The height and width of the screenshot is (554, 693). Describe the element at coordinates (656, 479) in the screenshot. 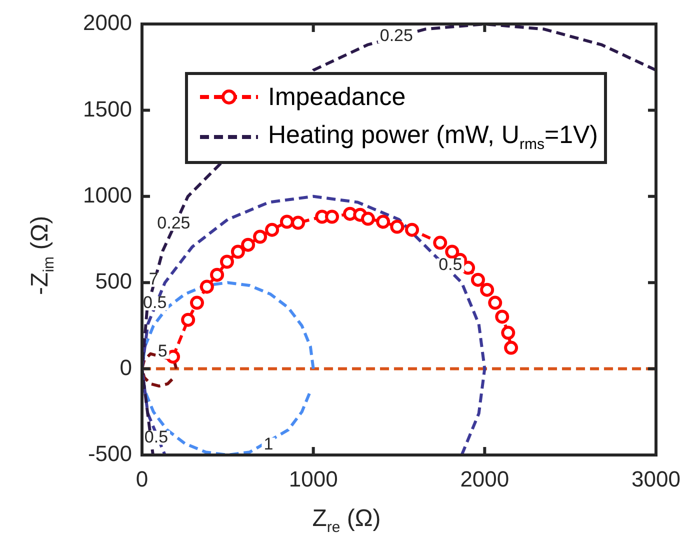

I see `x-tick-label: 3000` at that location.